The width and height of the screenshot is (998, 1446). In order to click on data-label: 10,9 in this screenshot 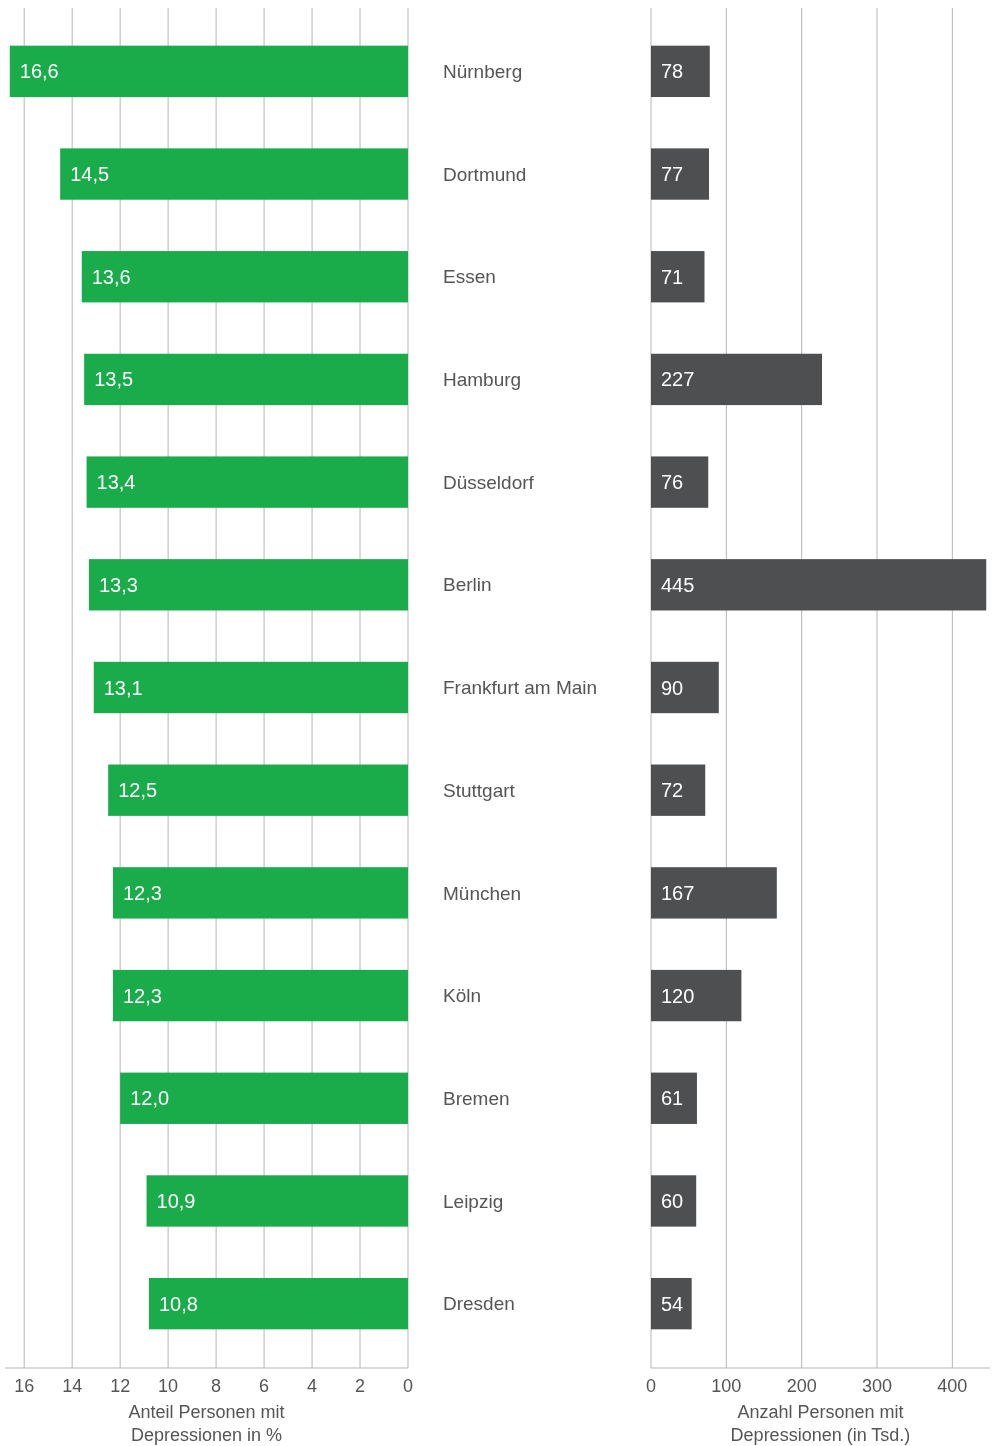, I will do `click(176, 1200)`.